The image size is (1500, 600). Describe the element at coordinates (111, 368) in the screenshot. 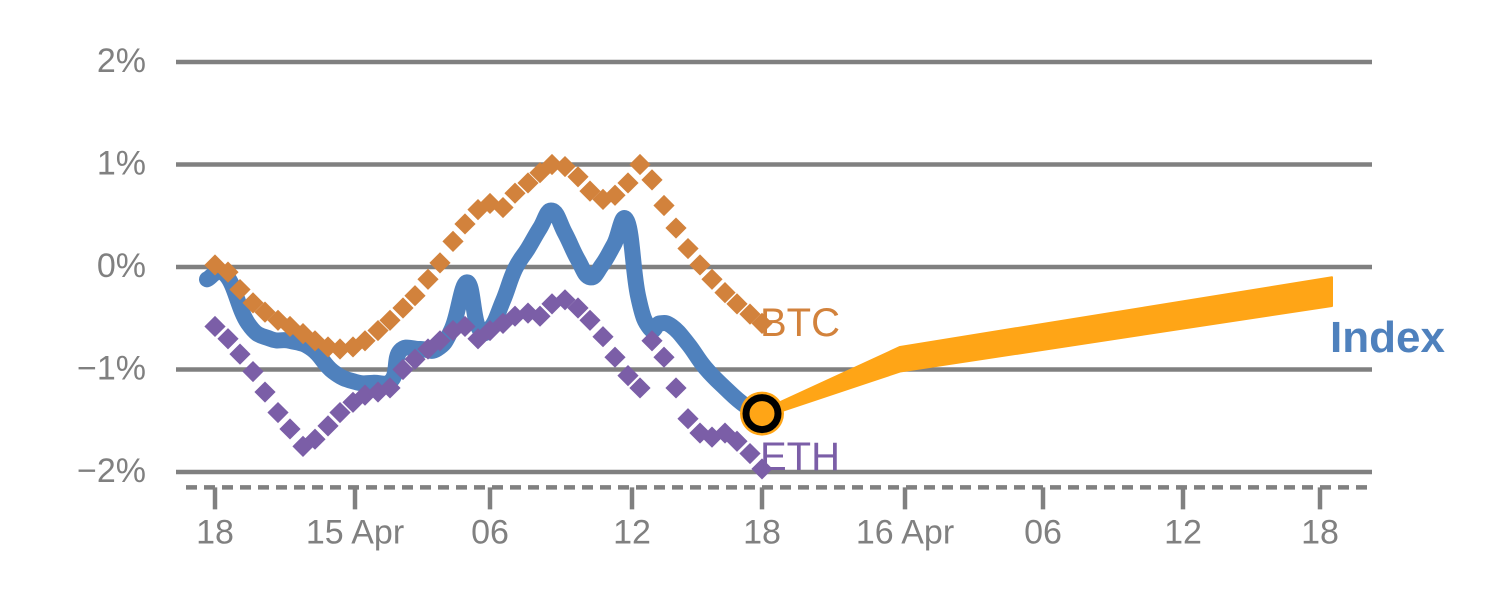

I see `y-axis-tick-label: −1%` at that location.